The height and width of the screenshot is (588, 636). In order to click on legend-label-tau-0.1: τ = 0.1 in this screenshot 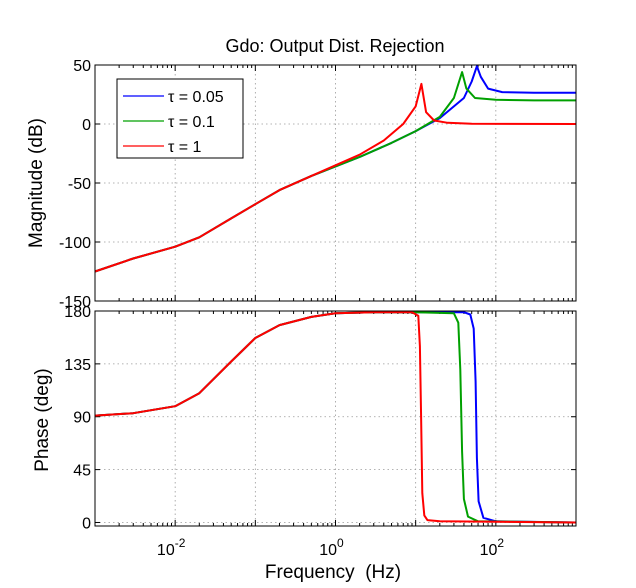, I will do `click(191, 122)`.